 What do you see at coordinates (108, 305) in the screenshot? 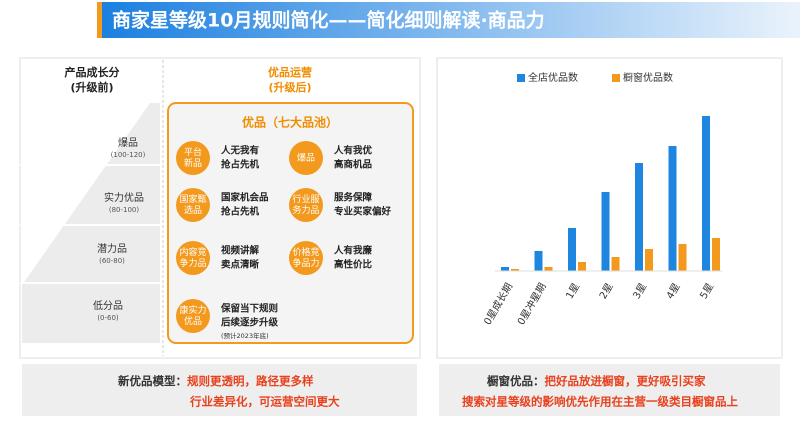
I see `tier-name: 低分品` at bounding box center [108, 305].